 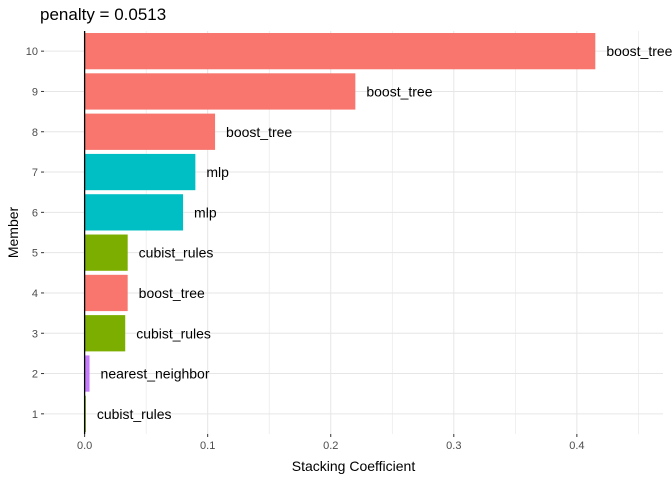 I want to click on bar-label-member-6: mlp, so click(x=205, y=212).